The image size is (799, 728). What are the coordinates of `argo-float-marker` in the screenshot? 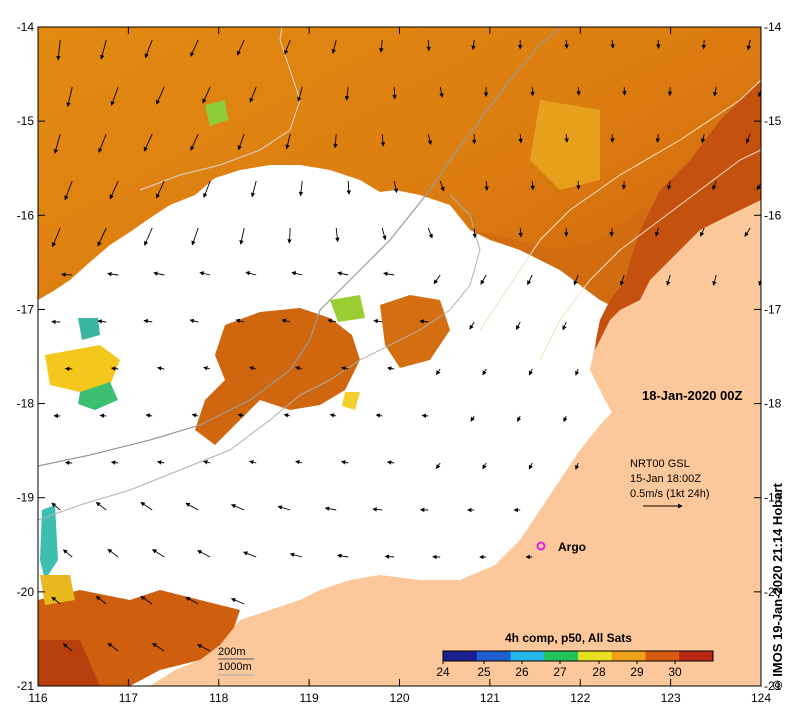 It's located at (541, 546).